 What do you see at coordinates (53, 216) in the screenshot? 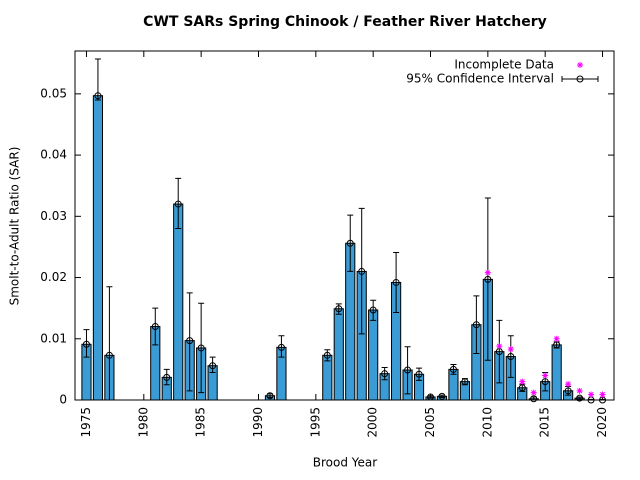
I see `y-tick-label: 0.03` at bounding box center [53, 216].